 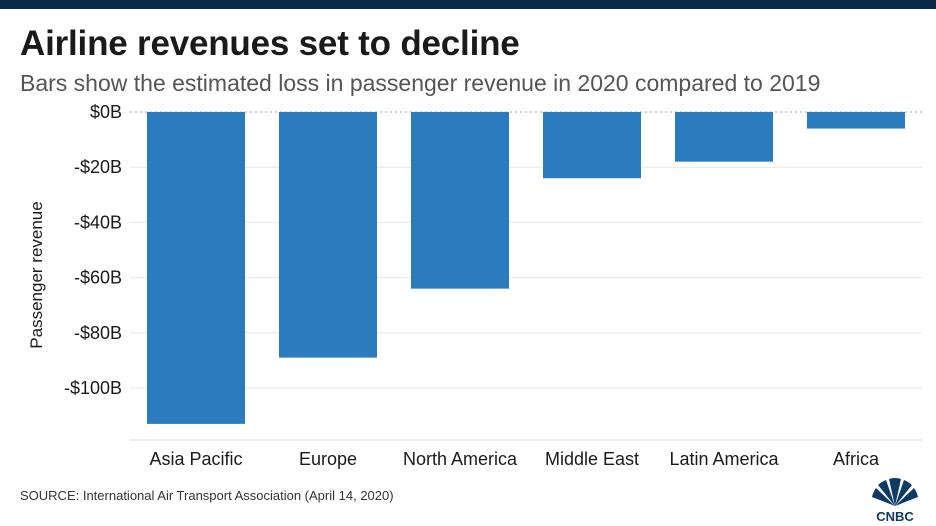 I want to click on y-tick-label: -$60B, so click(x=98, y=278).